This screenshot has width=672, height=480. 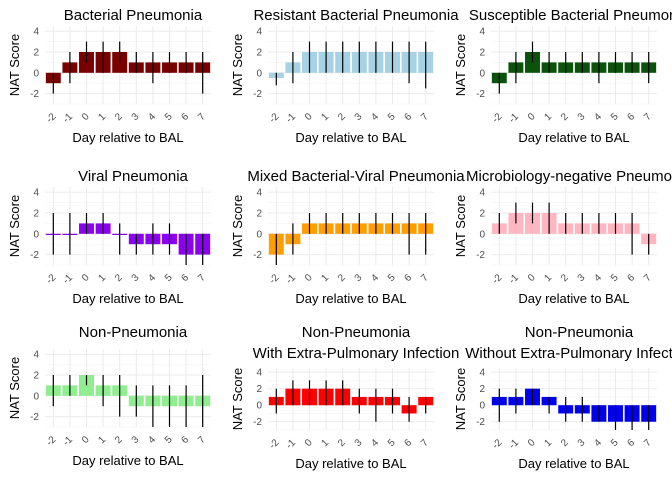 I want to click on chart-title: With Extra-Pulmonary Infection, so click(x=356, y=353).